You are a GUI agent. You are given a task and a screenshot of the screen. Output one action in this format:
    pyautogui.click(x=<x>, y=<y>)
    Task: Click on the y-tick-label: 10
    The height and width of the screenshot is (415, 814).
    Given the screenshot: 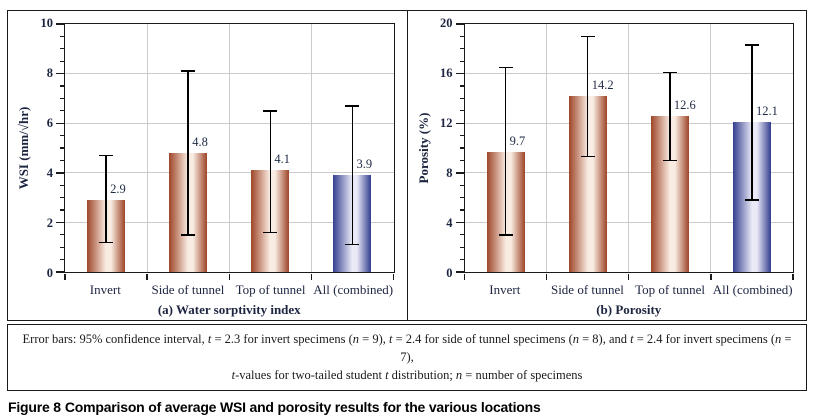 What is the action you would take?
    pyautogui.click(x=47, y=23)
    